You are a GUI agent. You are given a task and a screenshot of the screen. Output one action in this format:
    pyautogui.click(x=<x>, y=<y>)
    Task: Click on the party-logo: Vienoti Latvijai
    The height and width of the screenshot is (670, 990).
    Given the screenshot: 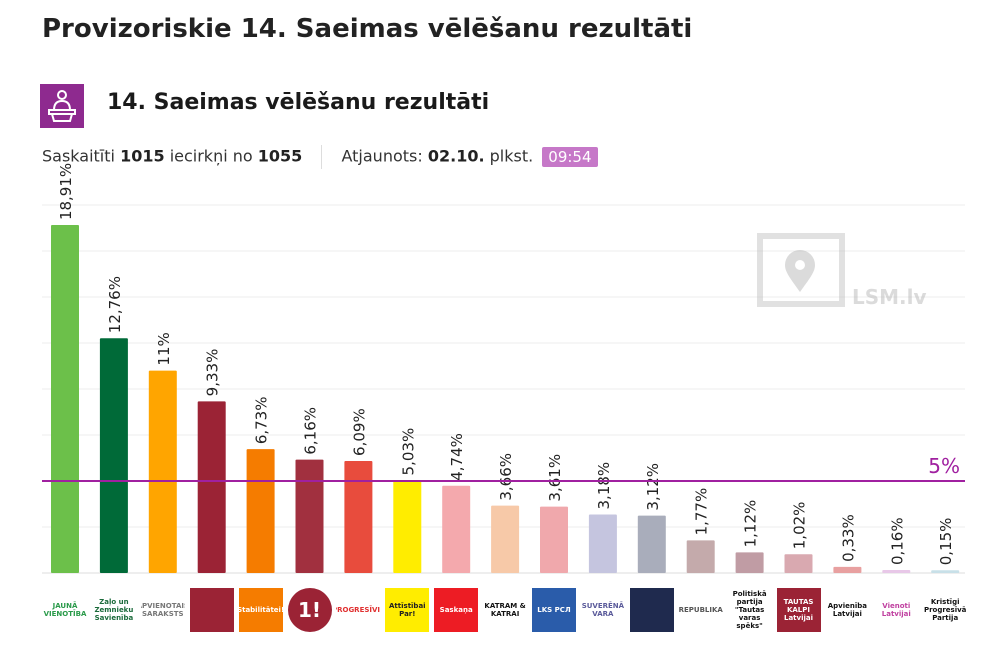 What is the action you would take?
    pyautogui.click(x=896, y=610)
    